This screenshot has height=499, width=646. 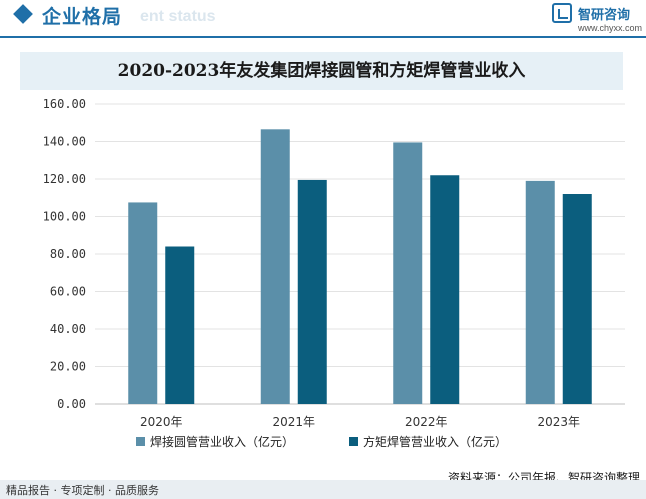 What do you see at coordinates (178, 16) in the screenshot?
I see `section-subtitle: ent status` at bounding box center [178, 16].